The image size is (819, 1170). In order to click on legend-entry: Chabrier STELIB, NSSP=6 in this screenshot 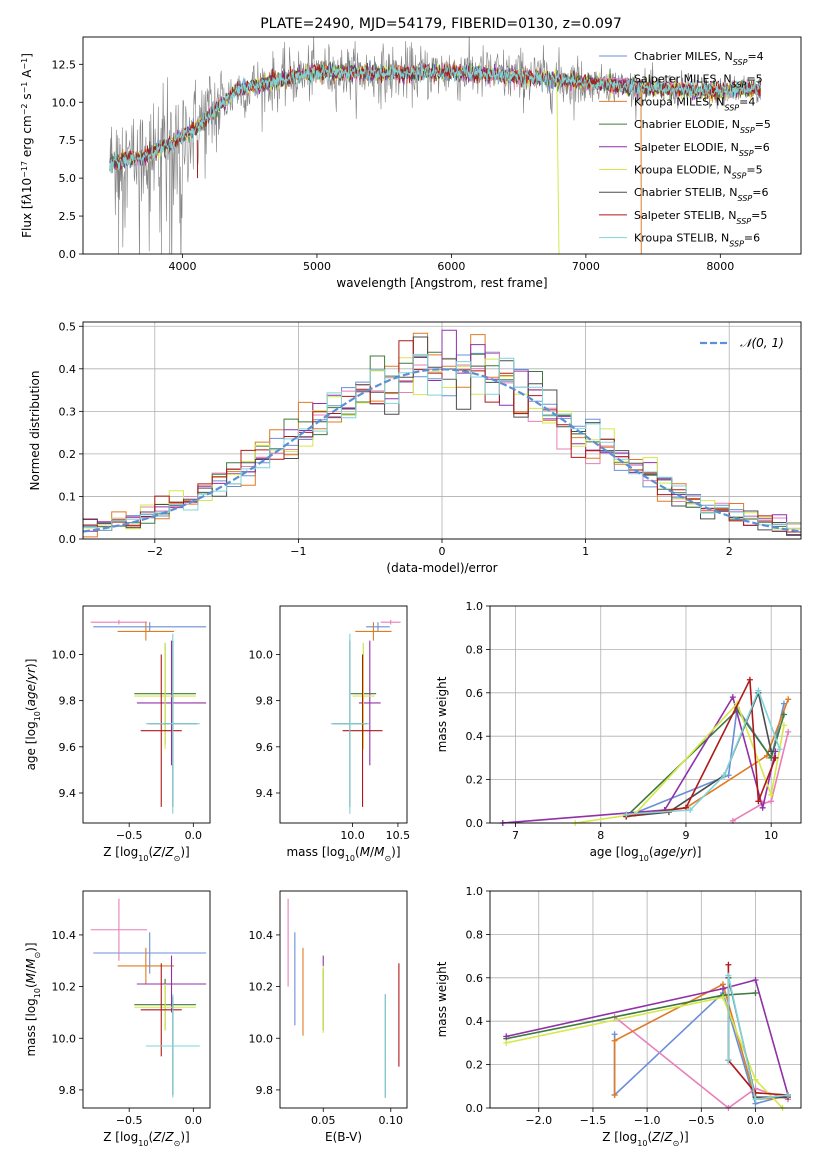, I will do `click(701, 194)`.